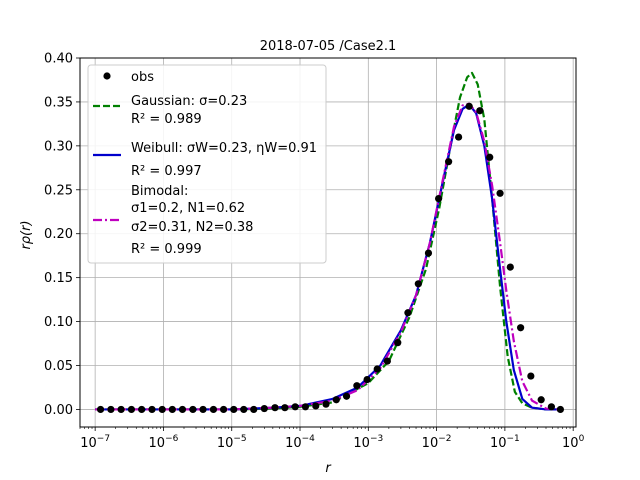  Describe the element at coordinates (58, 59) in the screenshot. I see `y-tick-label: 0.40` at that location.